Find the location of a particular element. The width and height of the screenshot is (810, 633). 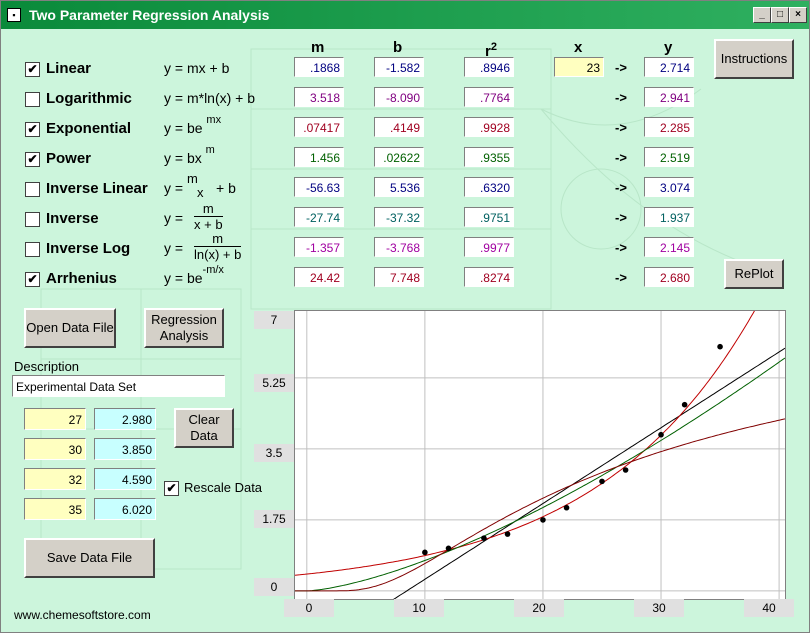

maximize-button: □ is located at coordinates (780, 15).